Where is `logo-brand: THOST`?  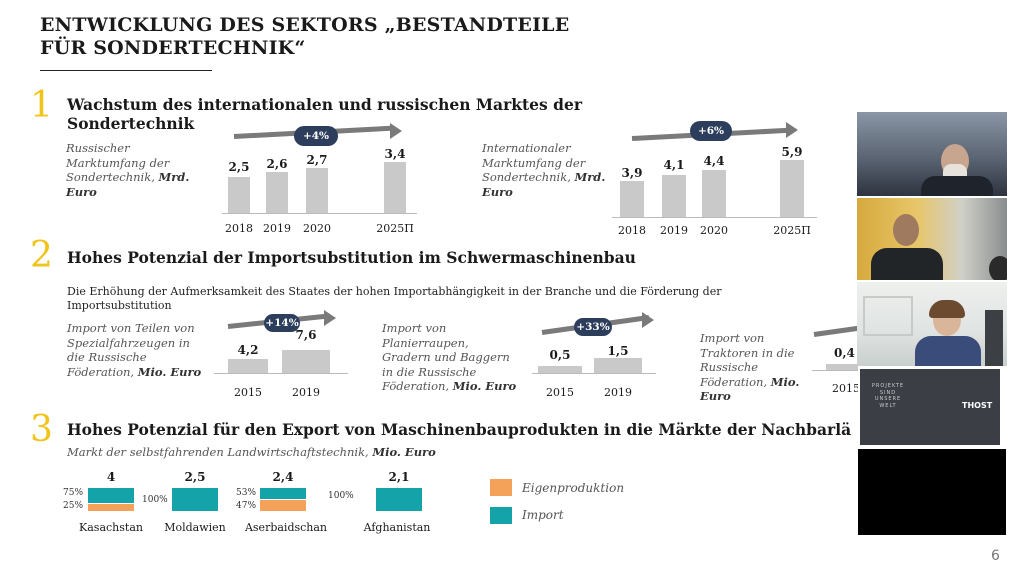 logo-brand: THOST is located at coordinates (977, 405).